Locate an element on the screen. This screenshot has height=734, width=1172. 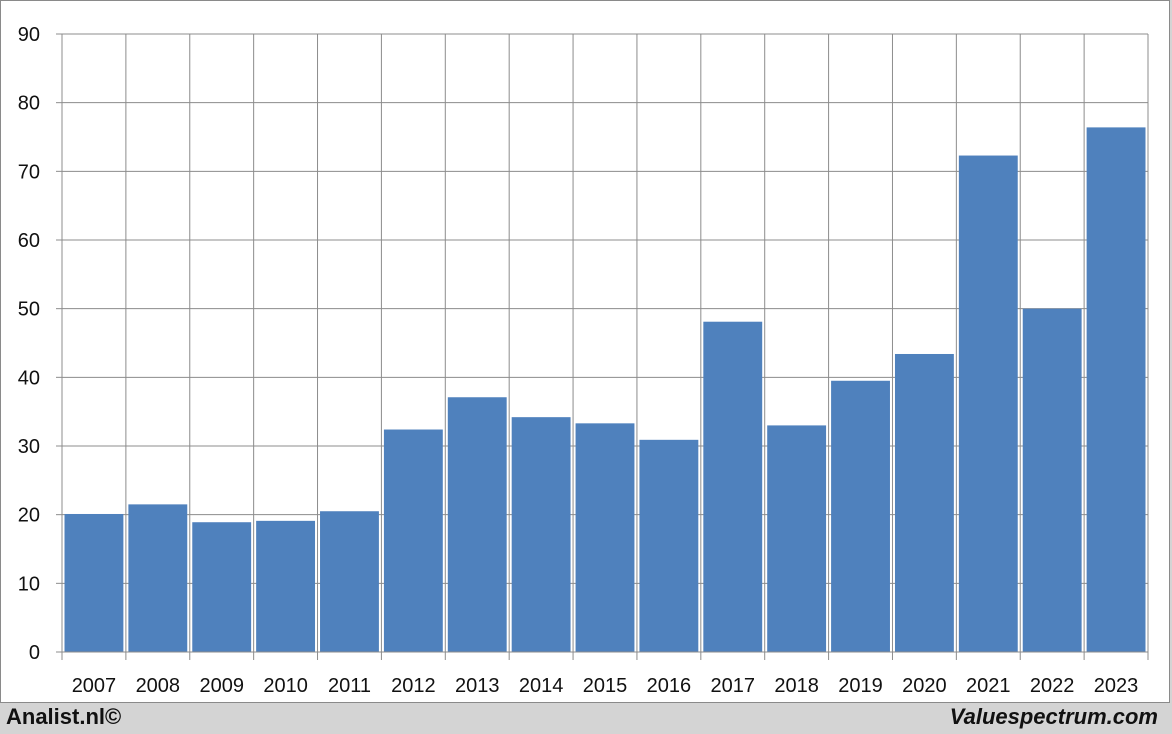
x-tick-label: 2015 is located at coordinates (605, 686).